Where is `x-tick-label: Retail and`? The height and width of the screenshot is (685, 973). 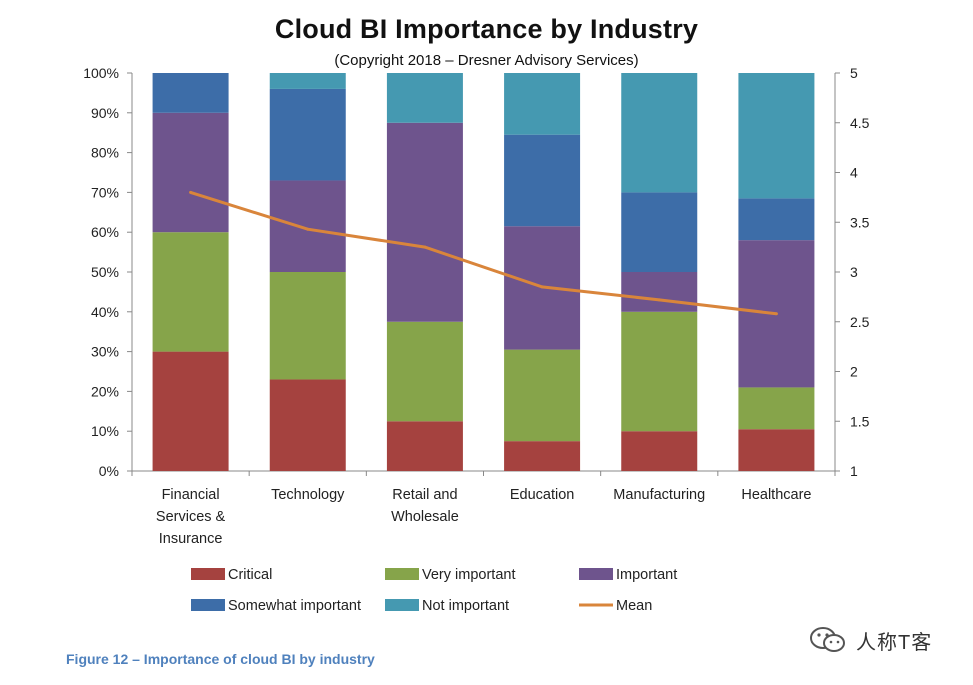
x-tick-label: Retail and is located at coordinates (424, 495).